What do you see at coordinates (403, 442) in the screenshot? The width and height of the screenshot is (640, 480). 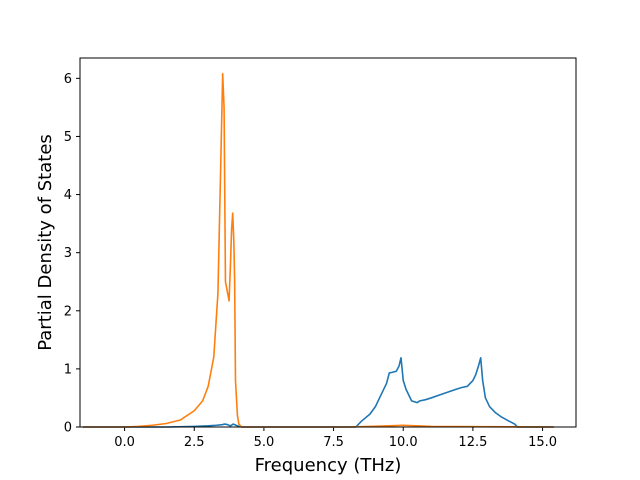 I see `x-tick-label: 10.0` at bounding box center [403, 442].